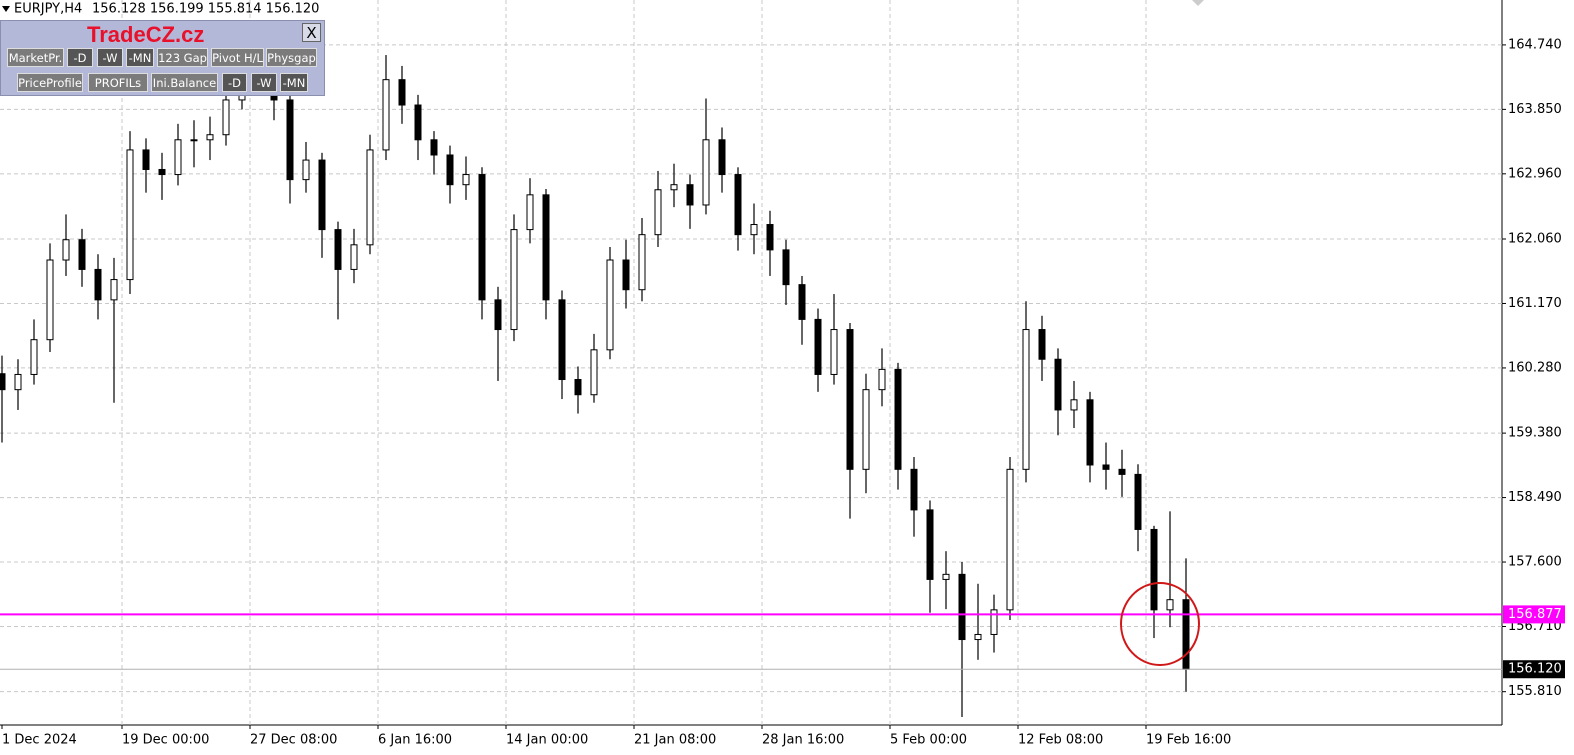  What do you see at coordinates (1535, 173) in the screenshot?
I see `y-tick-label: 162.960` at bounding box center [1535, 173].